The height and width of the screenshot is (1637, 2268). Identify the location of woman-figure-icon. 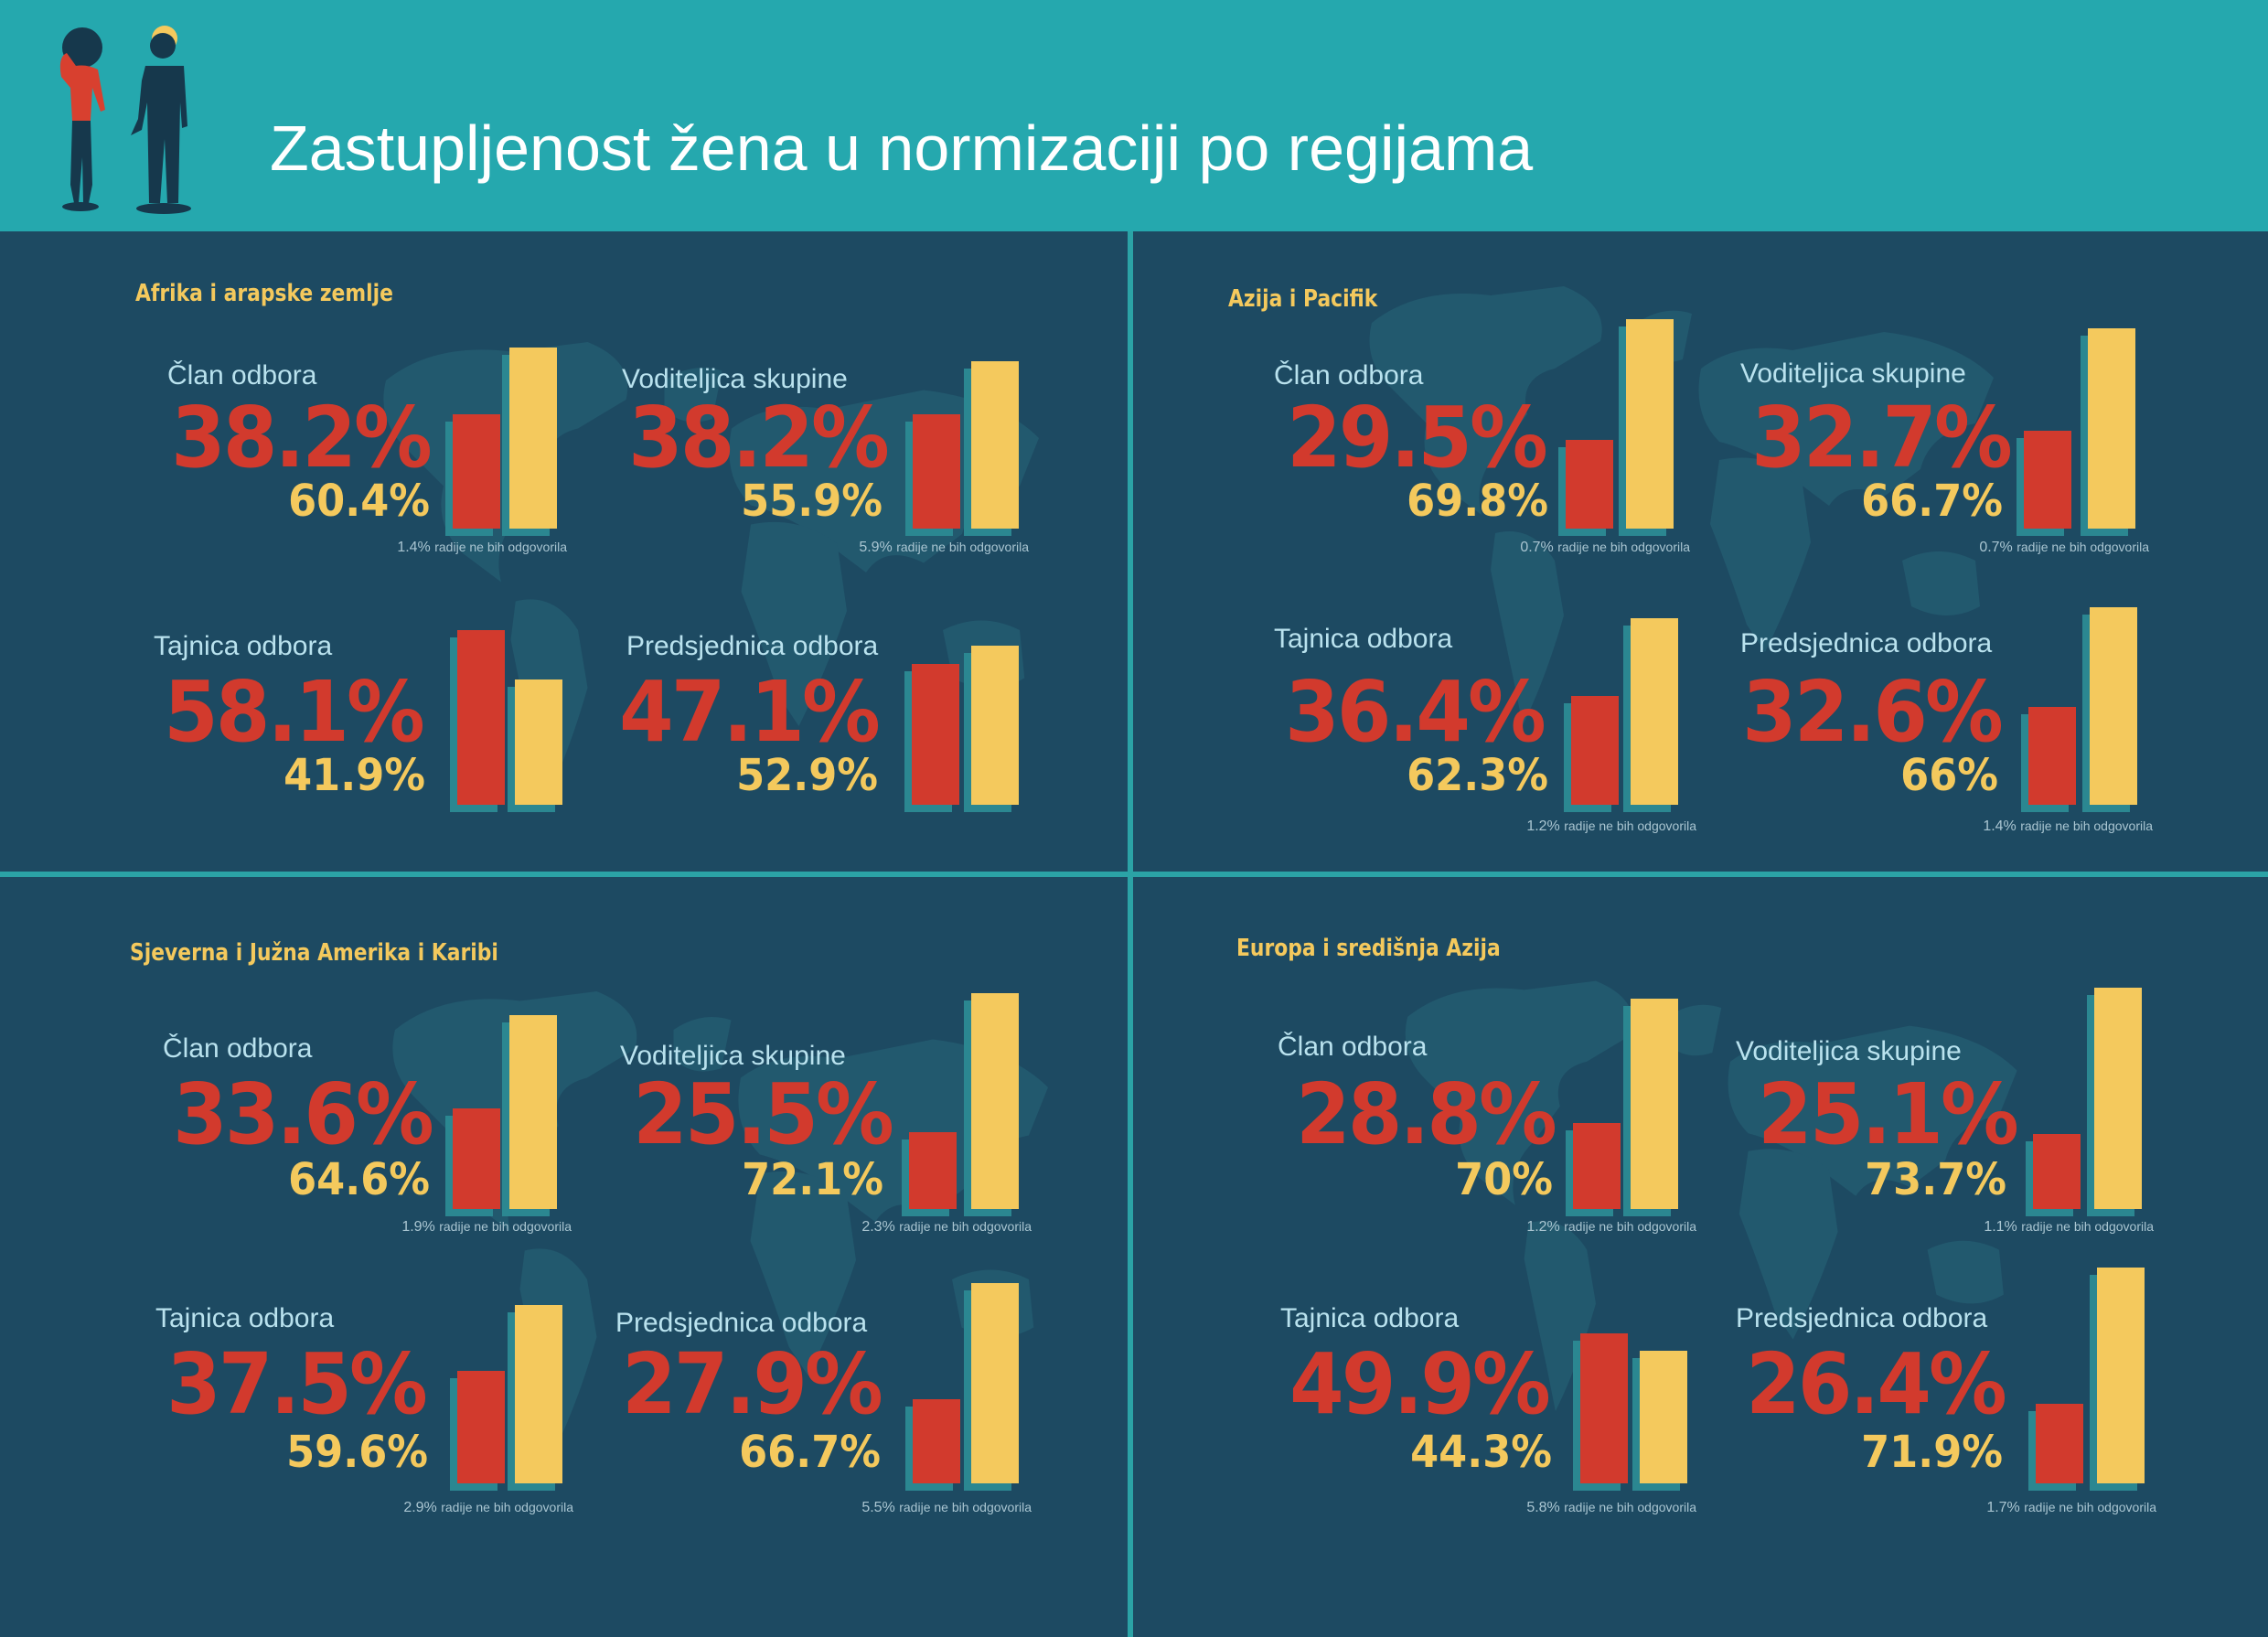
(82, 119).